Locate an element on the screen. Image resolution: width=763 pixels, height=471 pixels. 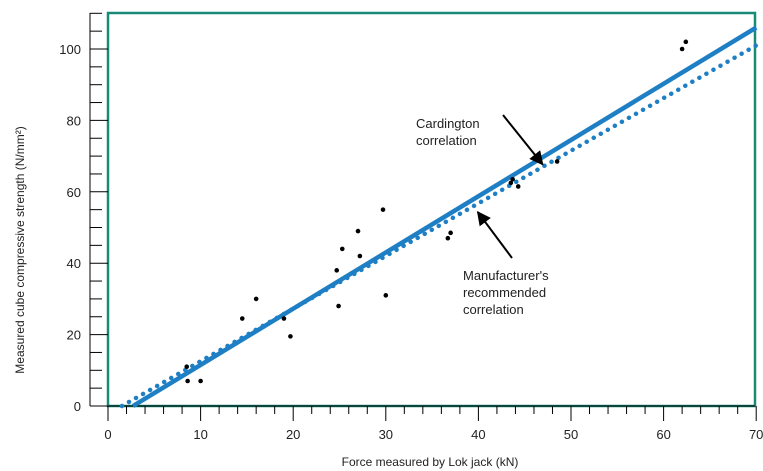
x-tick-label: 30 is located at coordinates (386, 434).